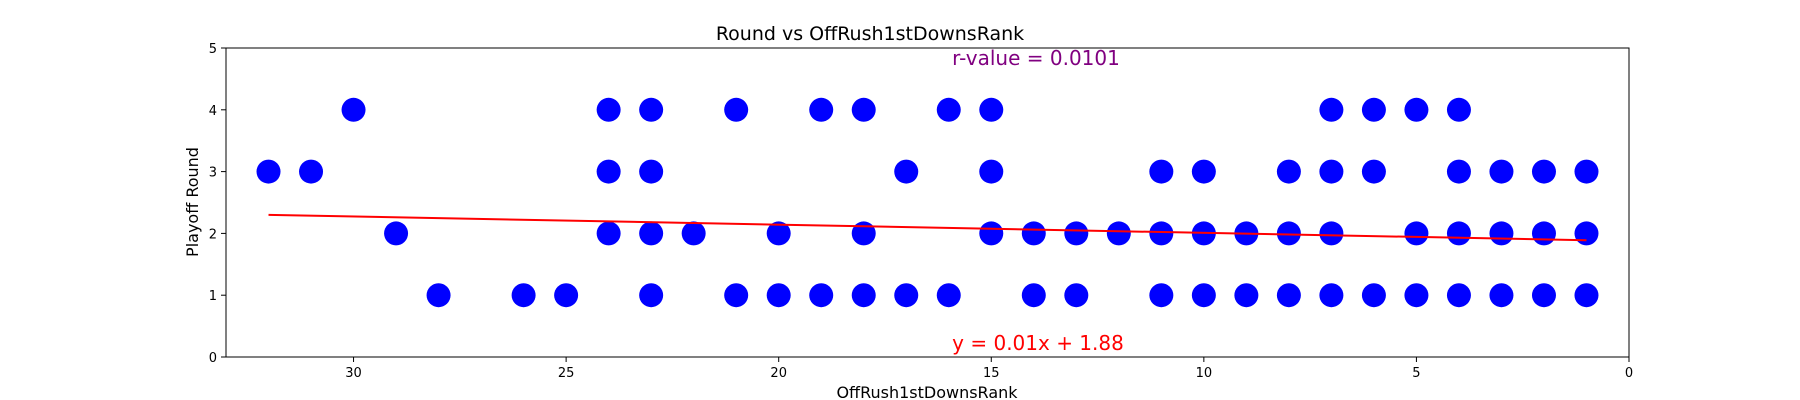 This screenshot has height=400, width=1800. Describe the element at coordinates (1036, 58) in the screenshot. I see `r-value-annotation: r-value = 0.0101` at that location.